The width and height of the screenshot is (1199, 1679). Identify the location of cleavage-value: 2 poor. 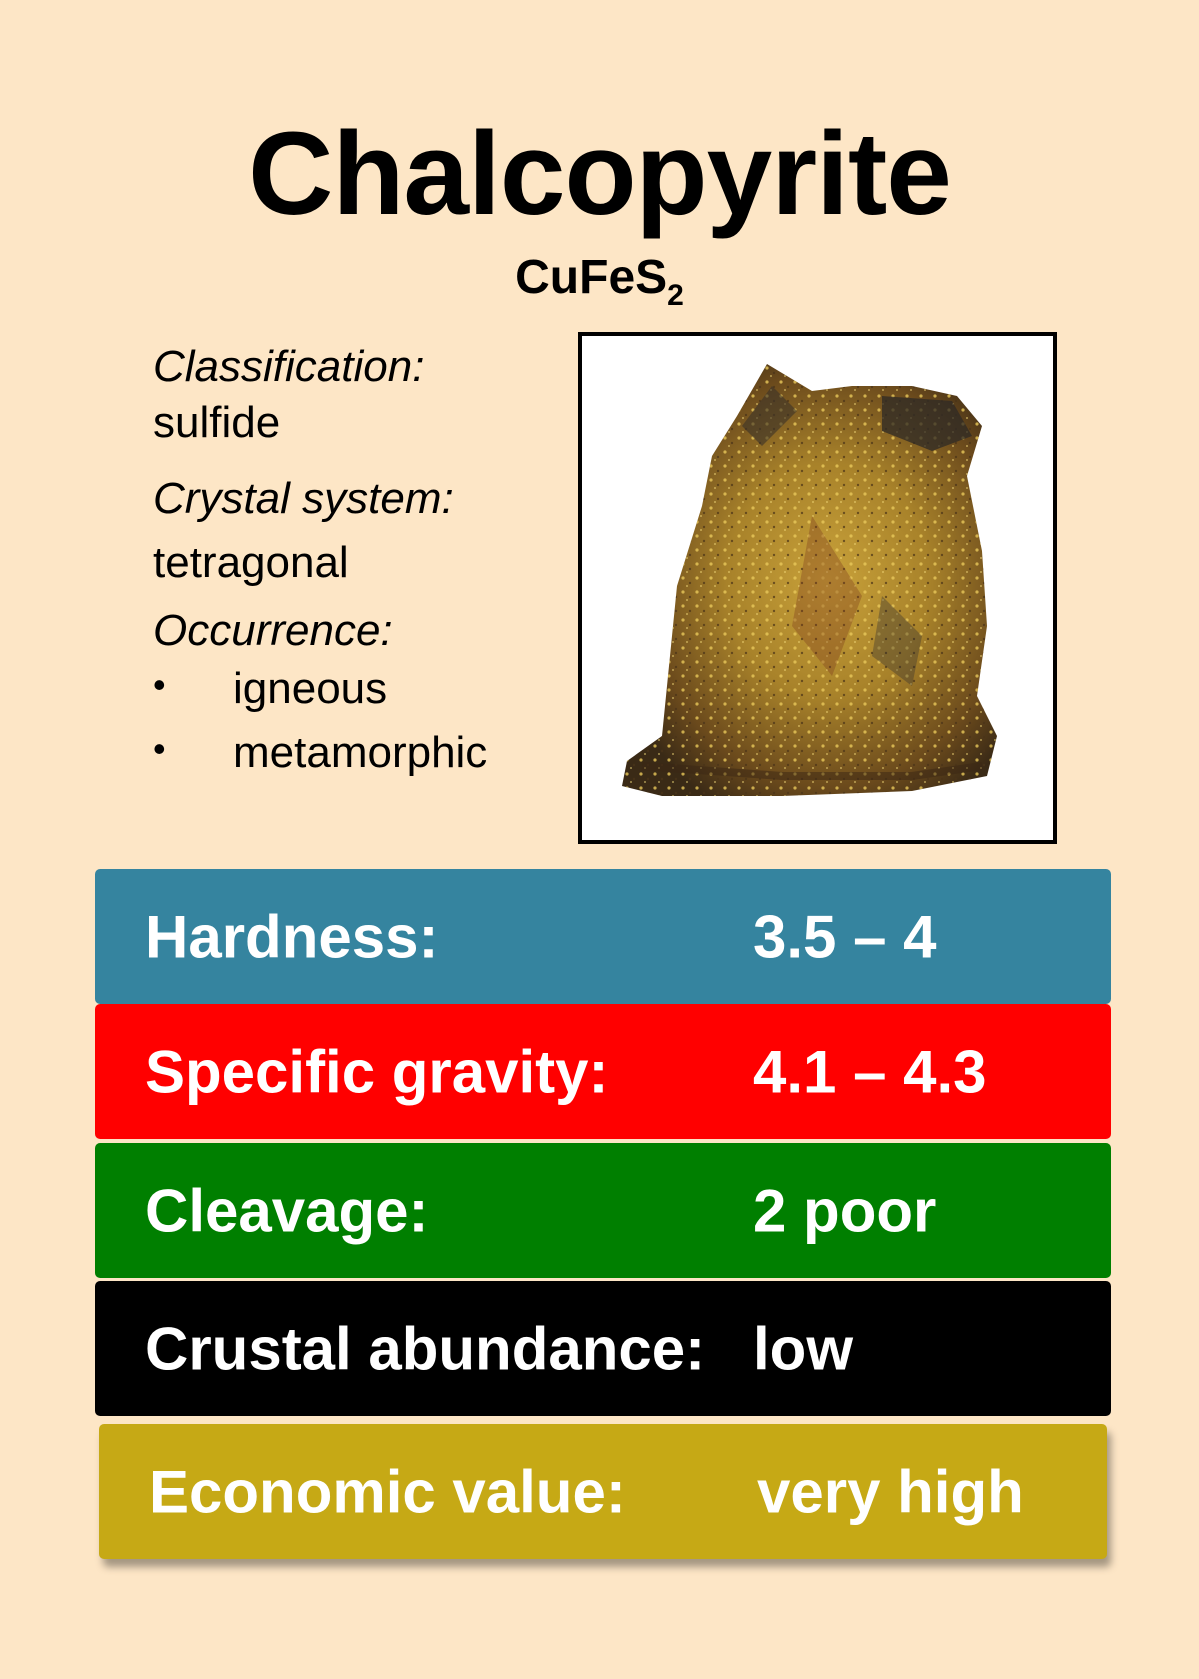
(845, 1210).